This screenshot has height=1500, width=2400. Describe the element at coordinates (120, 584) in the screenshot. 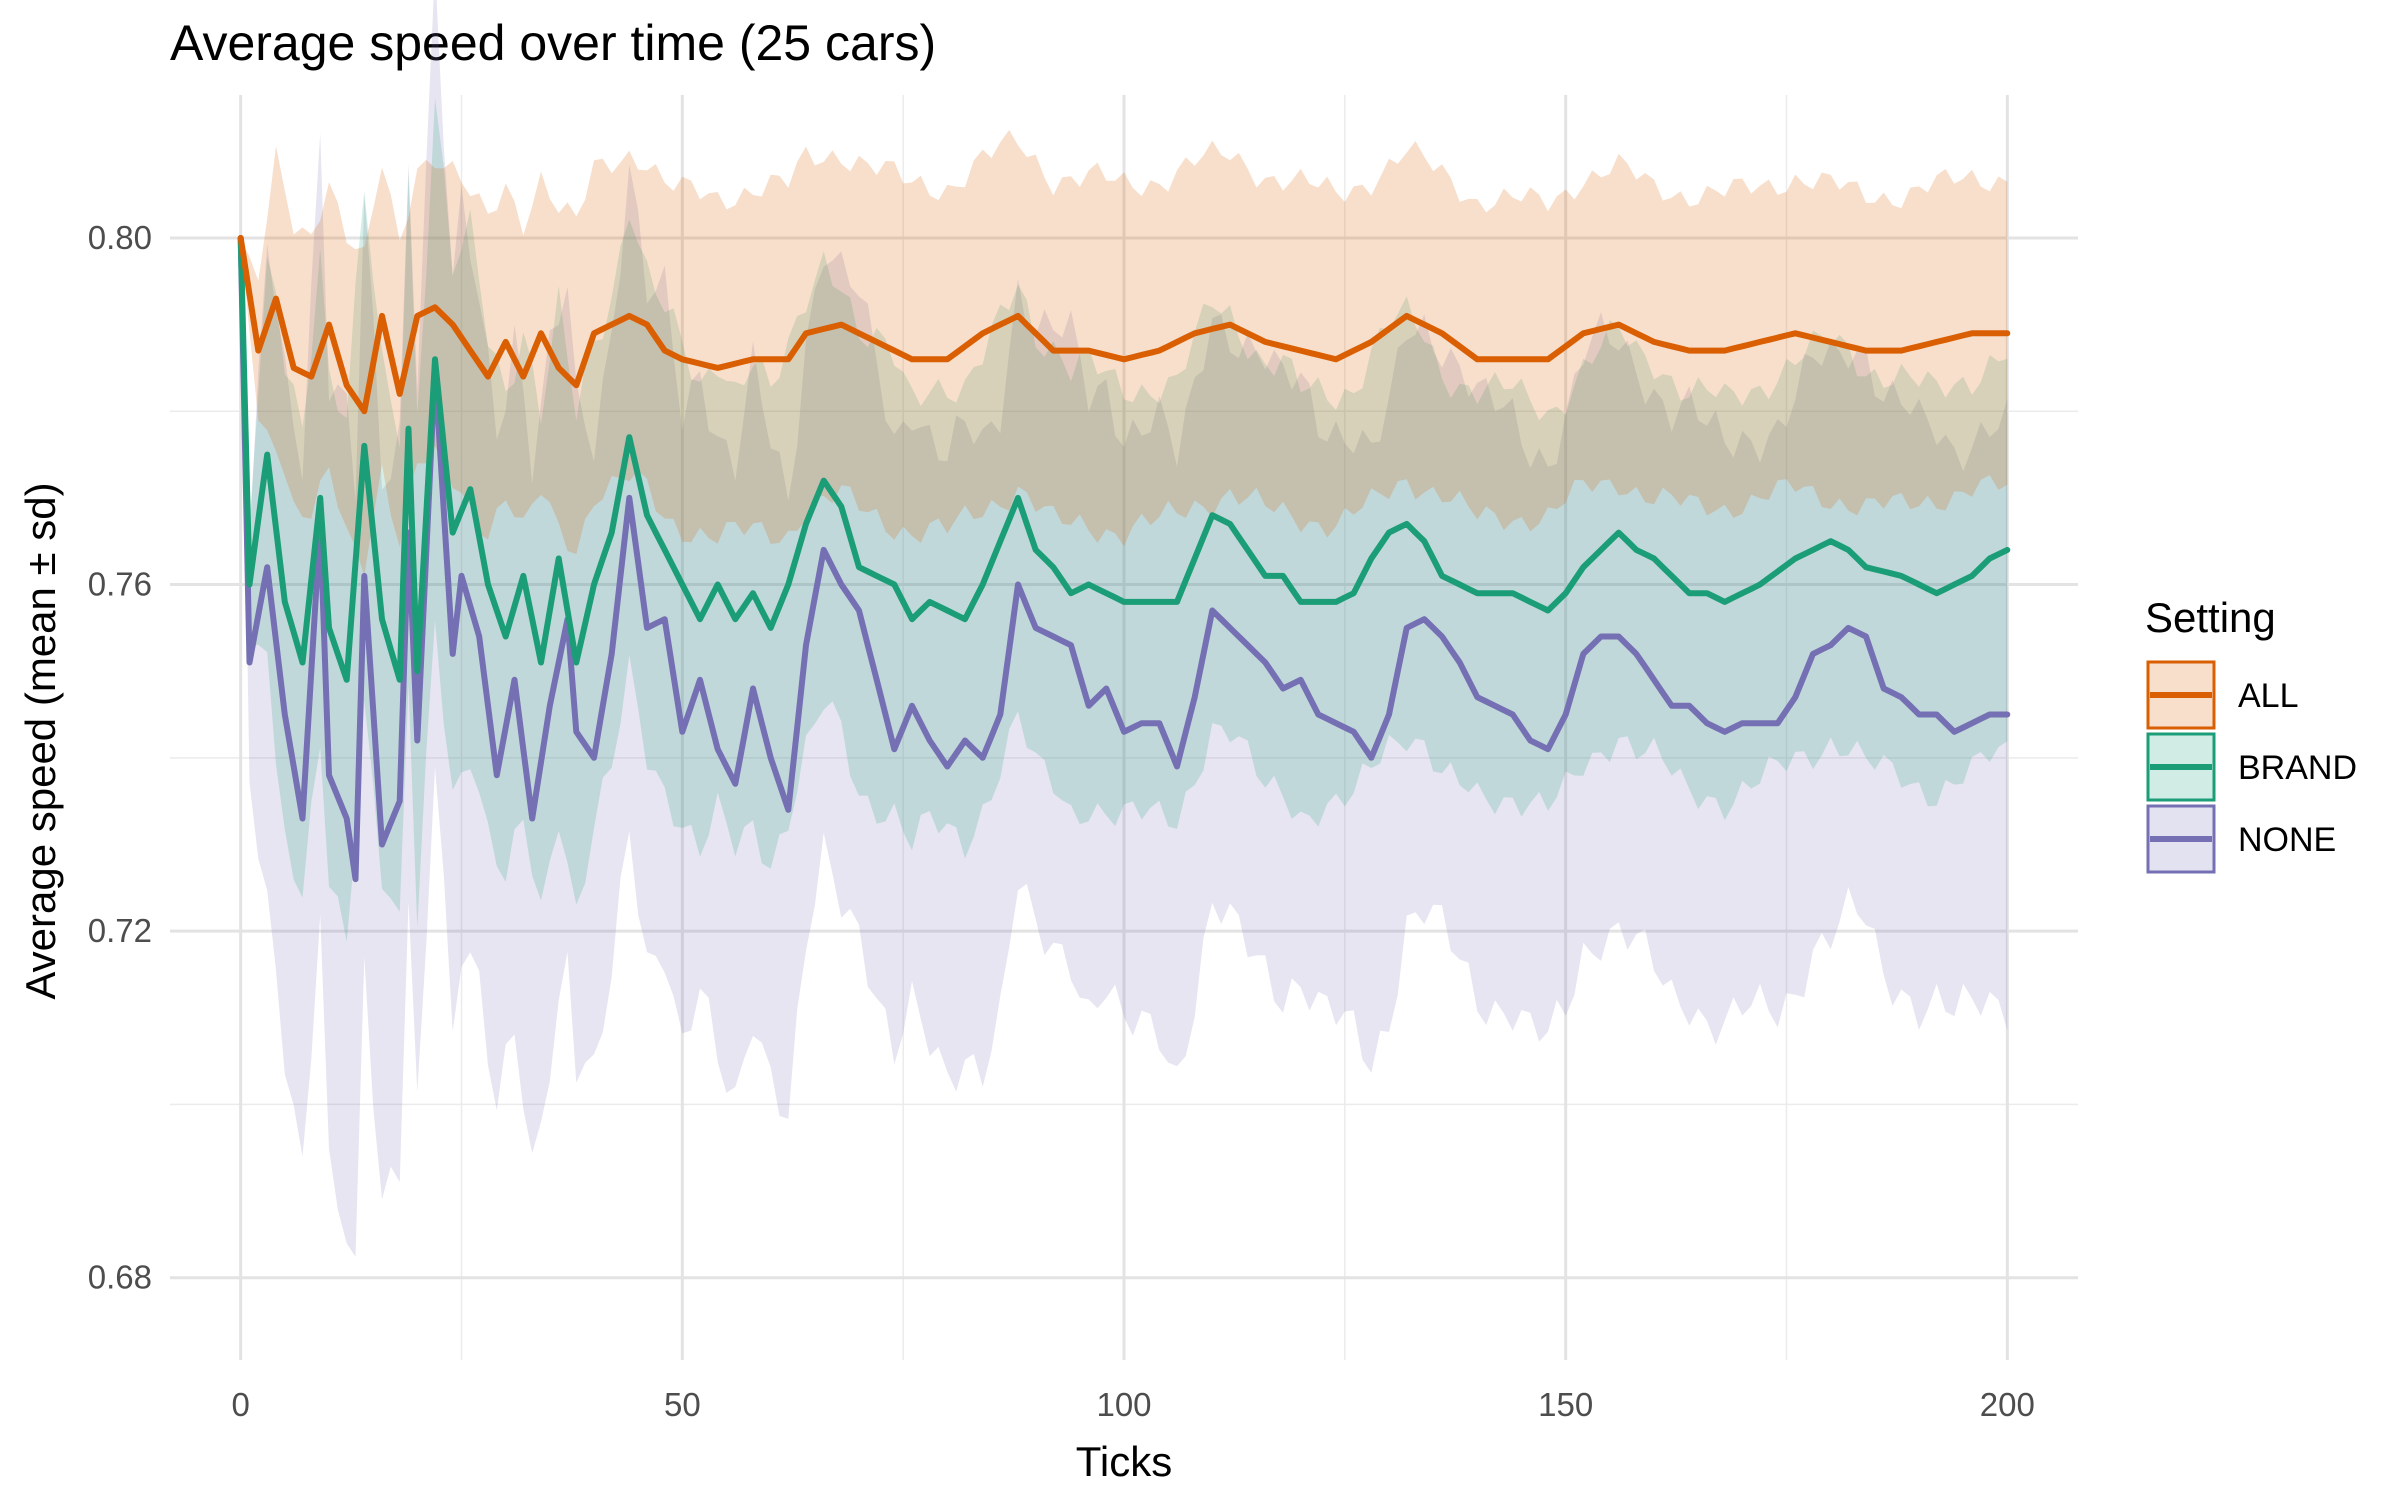

I see `y-tick-label: 0.76` at that location.